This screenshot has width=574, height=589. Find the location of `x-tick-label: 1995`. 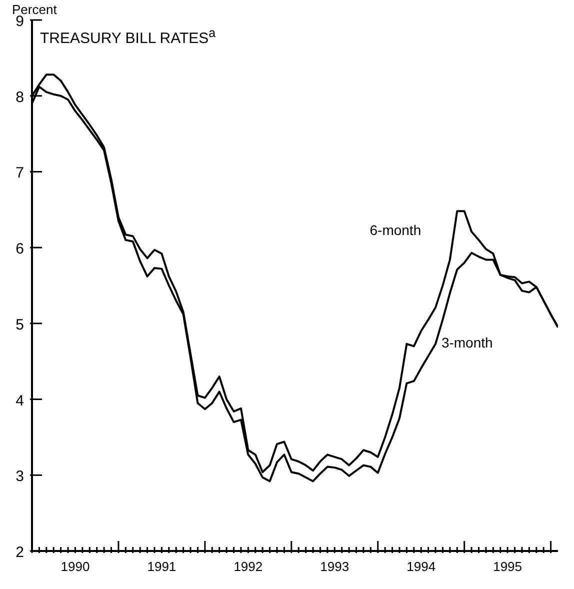

x-tick-label: 1995 is located at coordinates (507, 566).